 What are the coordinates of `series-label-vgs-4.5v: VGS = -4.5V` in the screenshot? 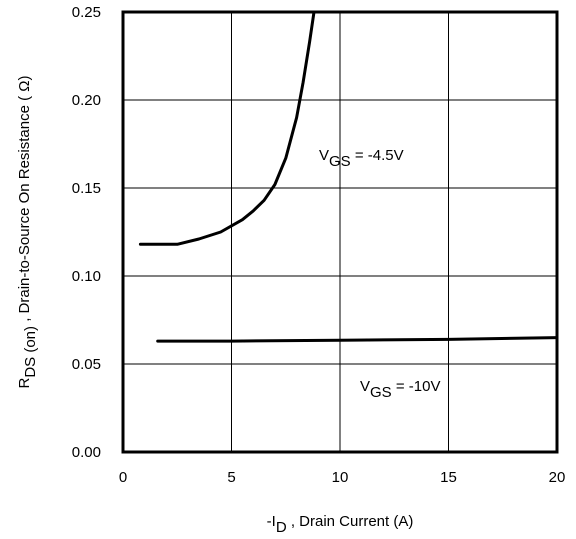 It's located at (361, 158).